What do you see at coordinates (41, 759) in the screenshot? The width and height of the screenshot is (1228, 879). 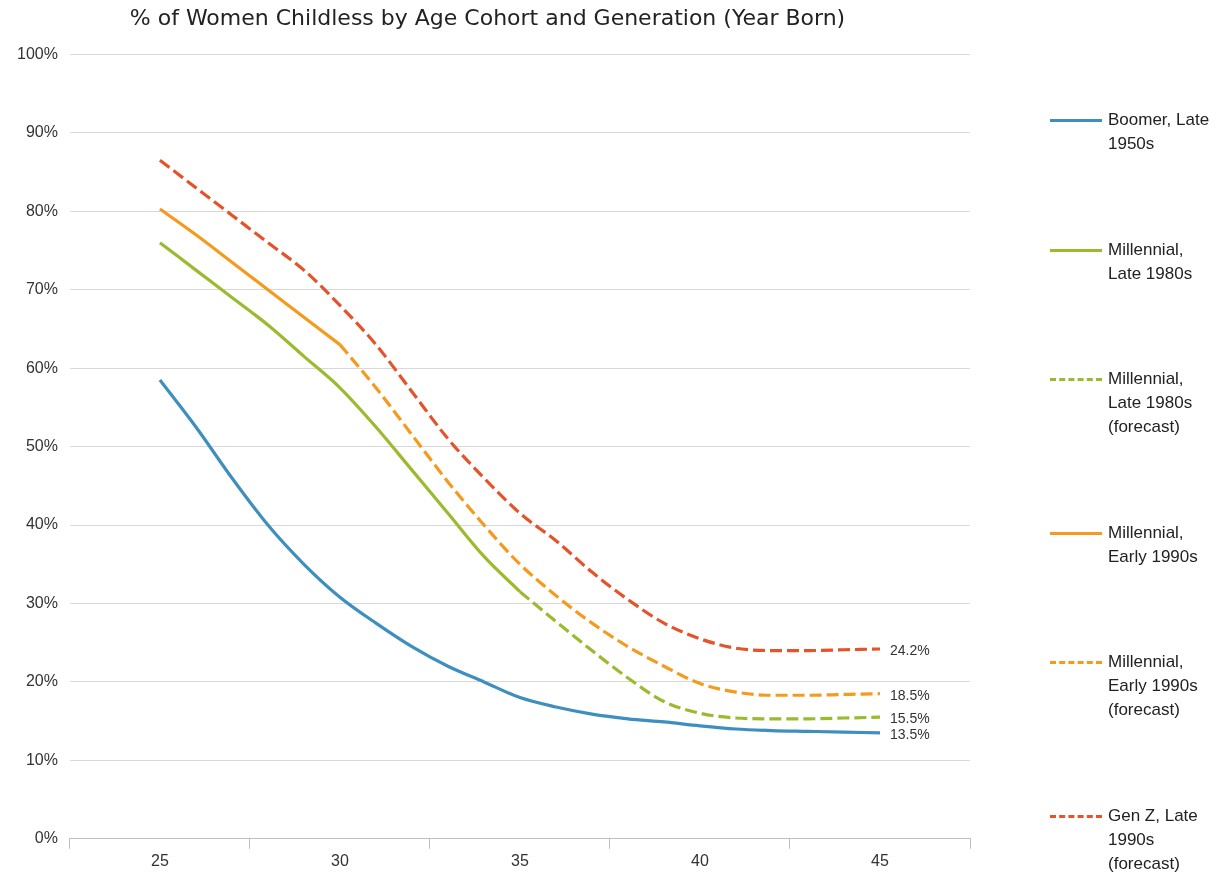 I see `y-tick-label: 10%` at bounding box center [41, 759].